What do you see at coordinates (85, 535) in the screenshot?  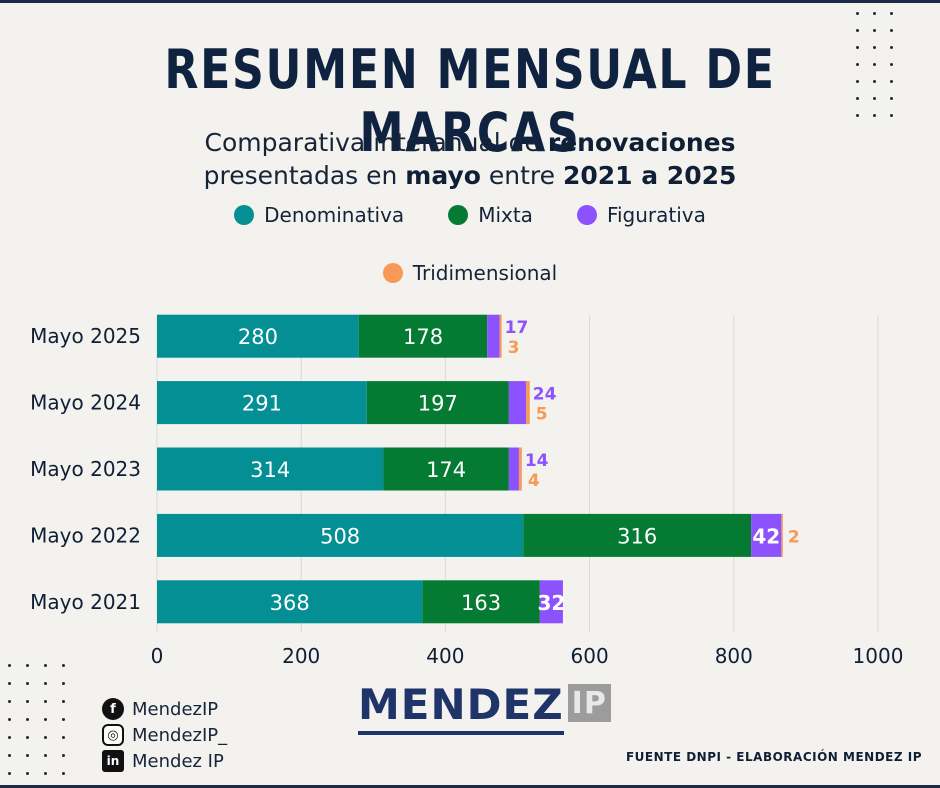 I see `y-category-label: Mayo 2022` at bounding box center [85, 535].